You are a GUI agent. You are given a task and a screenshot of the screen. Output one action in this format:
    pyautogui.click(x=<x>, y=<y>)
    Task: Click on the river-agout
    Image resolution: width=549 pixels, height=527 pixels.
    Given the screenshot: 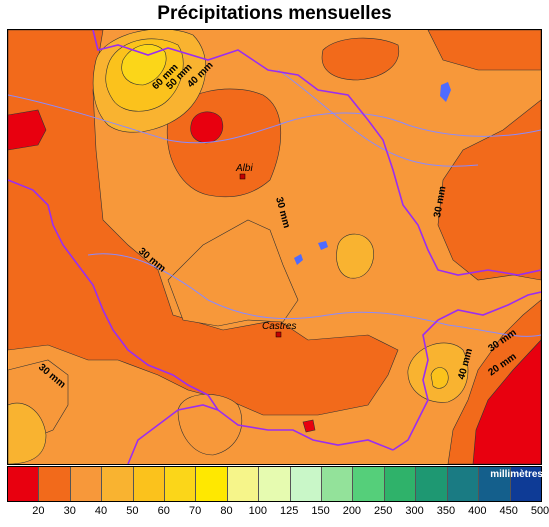 What is the action you would take?
    pyautogui.click(x=314, y=295)
    